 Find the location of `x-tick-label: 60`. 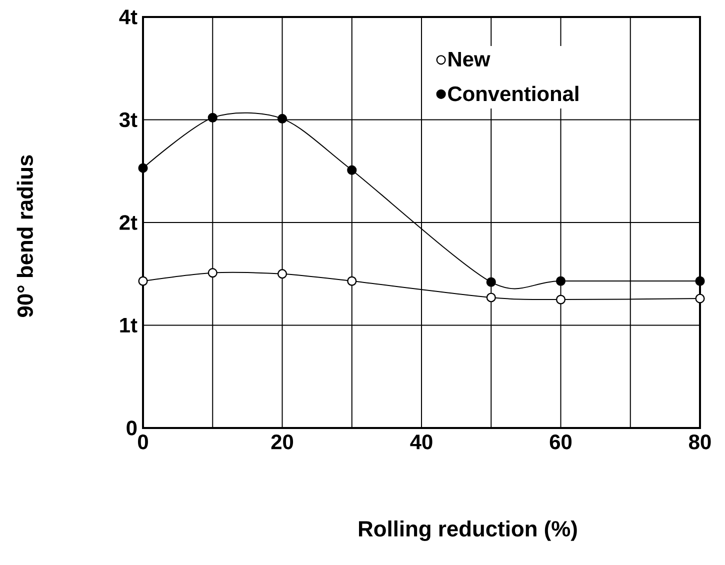

x-tick-label: 60 is located at coordinates (561, 442).